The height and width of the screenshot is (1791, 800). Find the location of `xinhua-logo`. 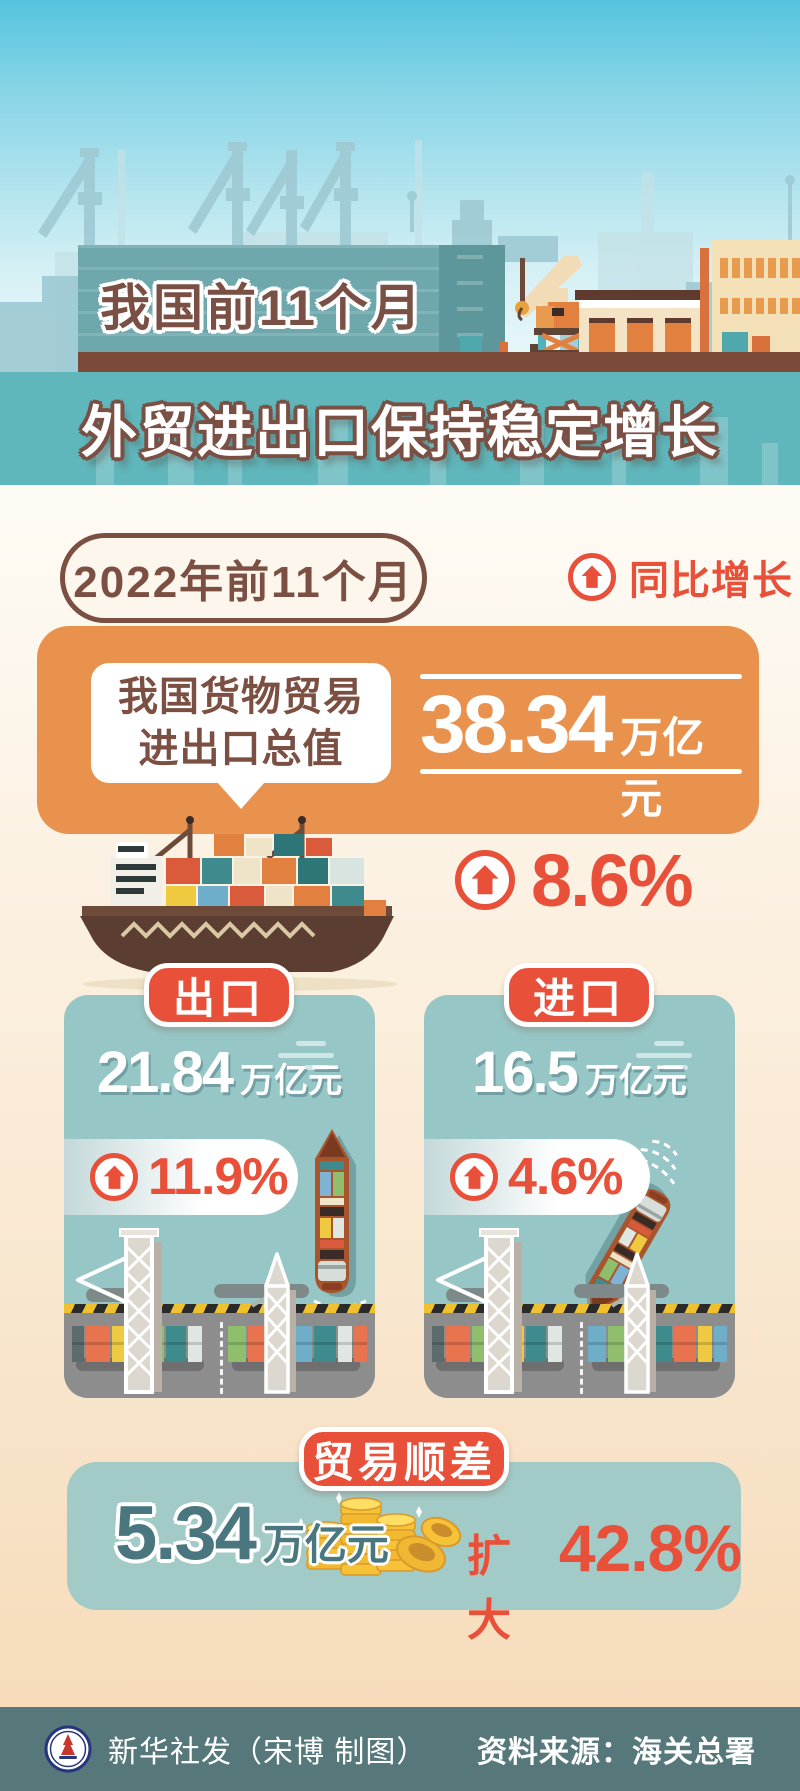

xinhua-logo is located at coordinates (68, 1749).